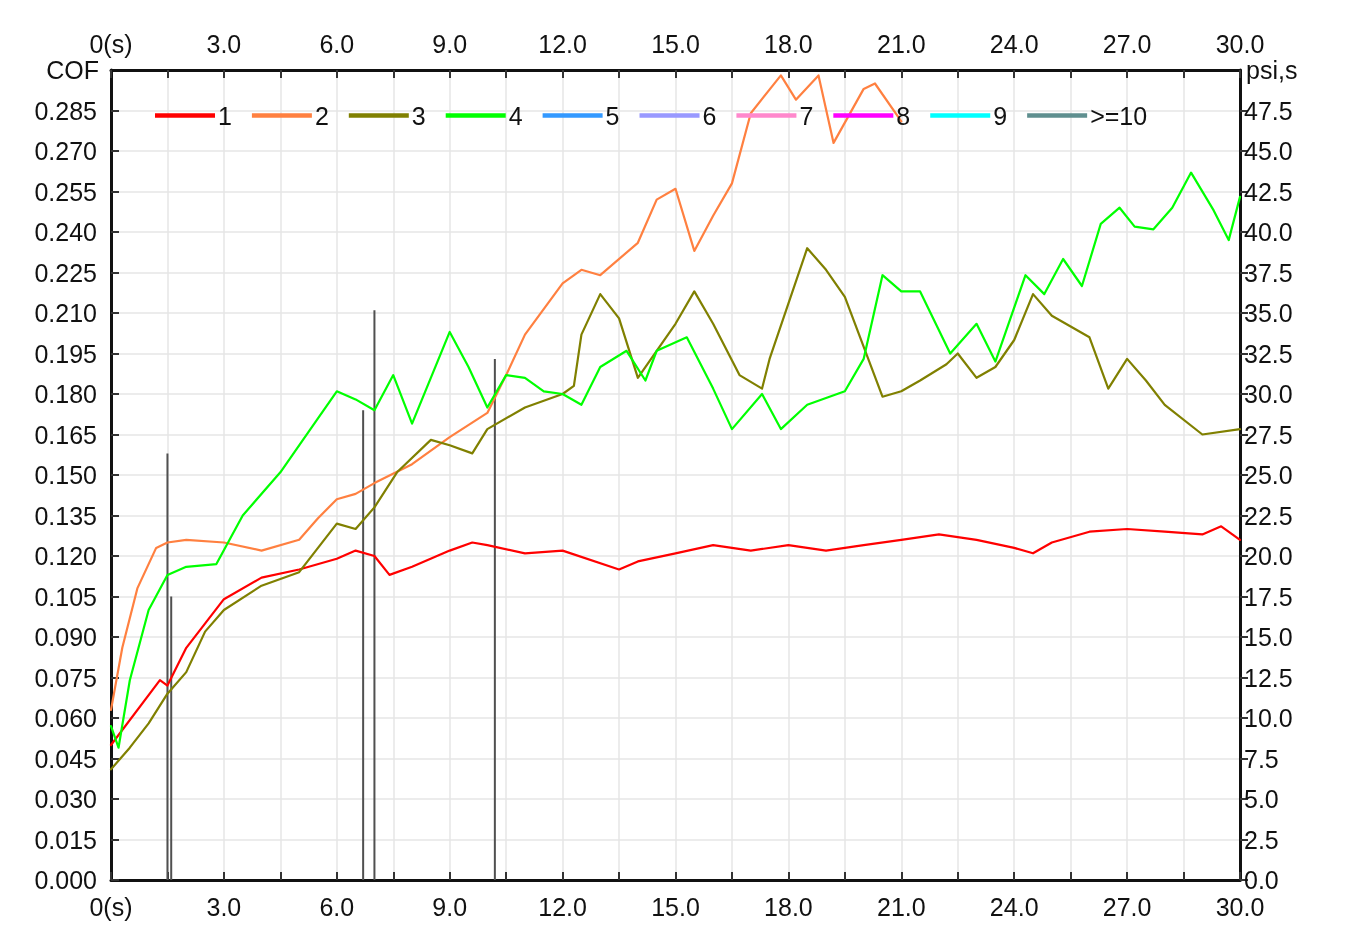 This screenshot has height=940, width=1349. Describe the element at coordinates (675, 43) in the screenshot. I see `x2-tick-label: 15.0` at that location.